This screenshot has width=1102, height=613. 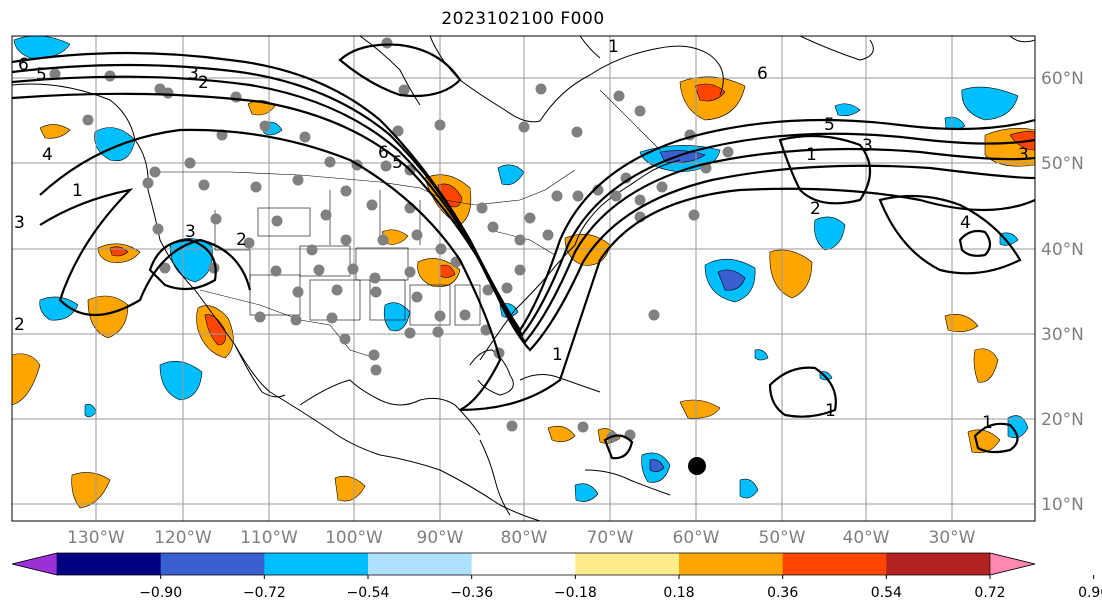 I want to click on lon-label: 120°W, so click(x=183, y=538).